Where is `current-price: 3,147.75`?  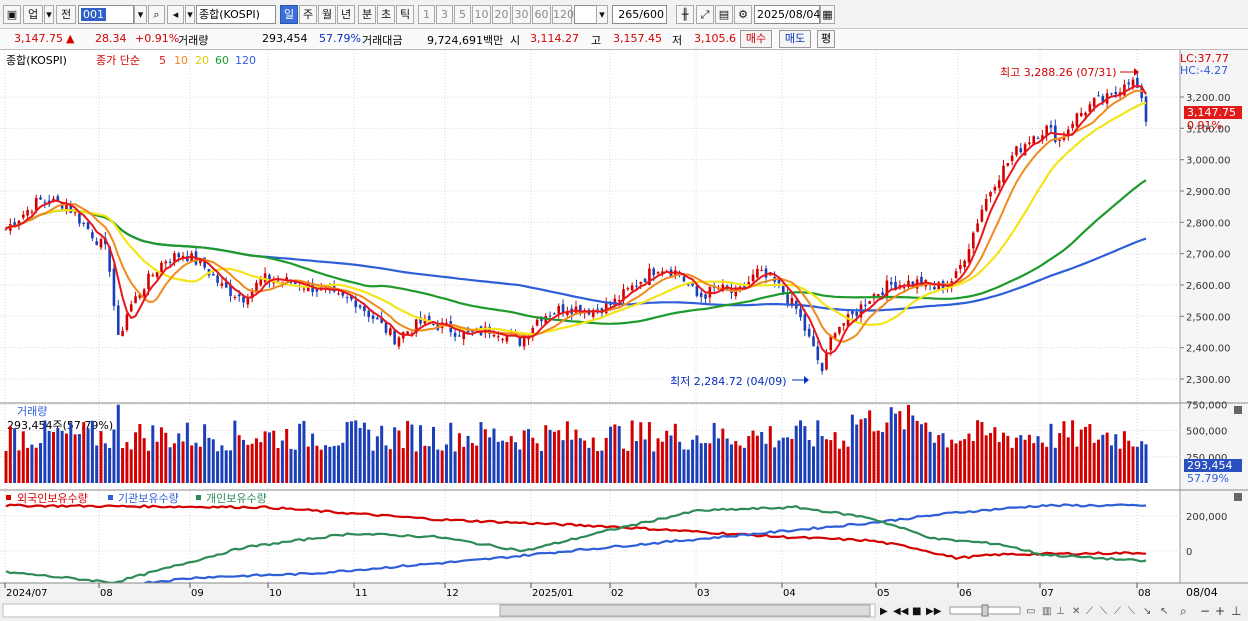 current-price: 3,147.75 is located at coordinates (38, 38).